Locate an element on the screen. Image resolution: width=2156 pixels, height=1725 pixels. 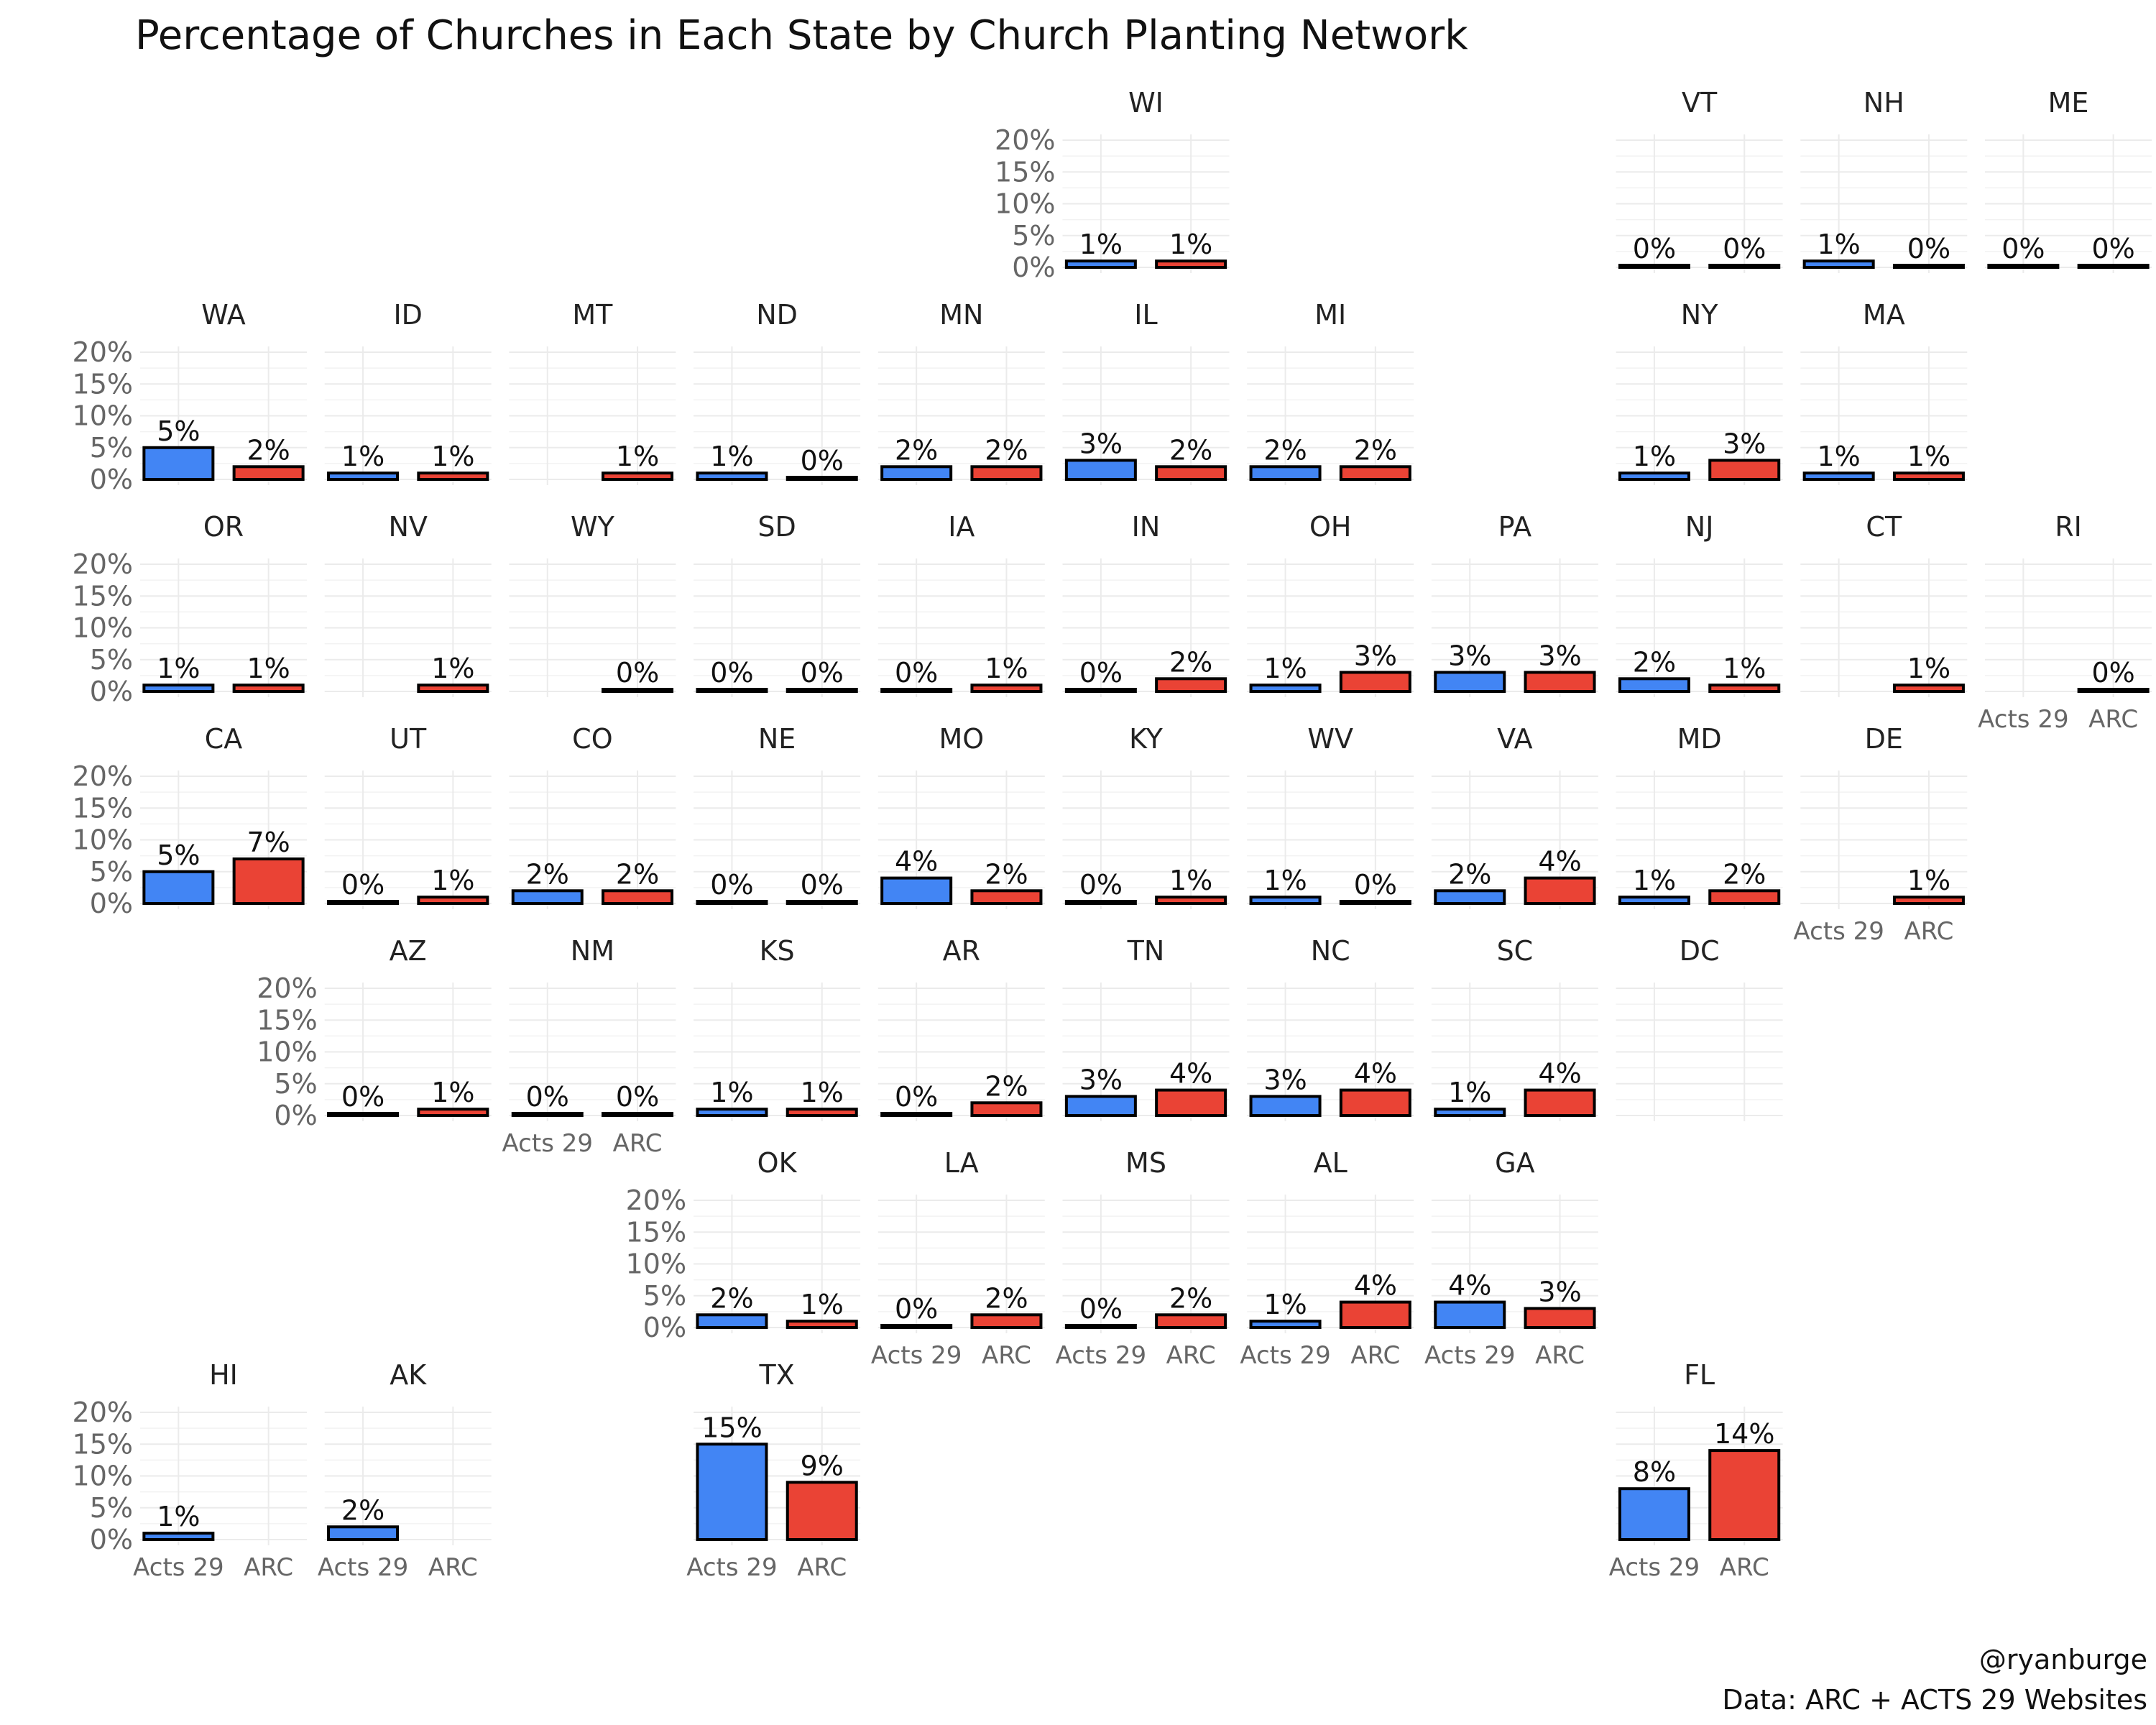
panel-mt: MT 1% is located at coordinates (592, 392).